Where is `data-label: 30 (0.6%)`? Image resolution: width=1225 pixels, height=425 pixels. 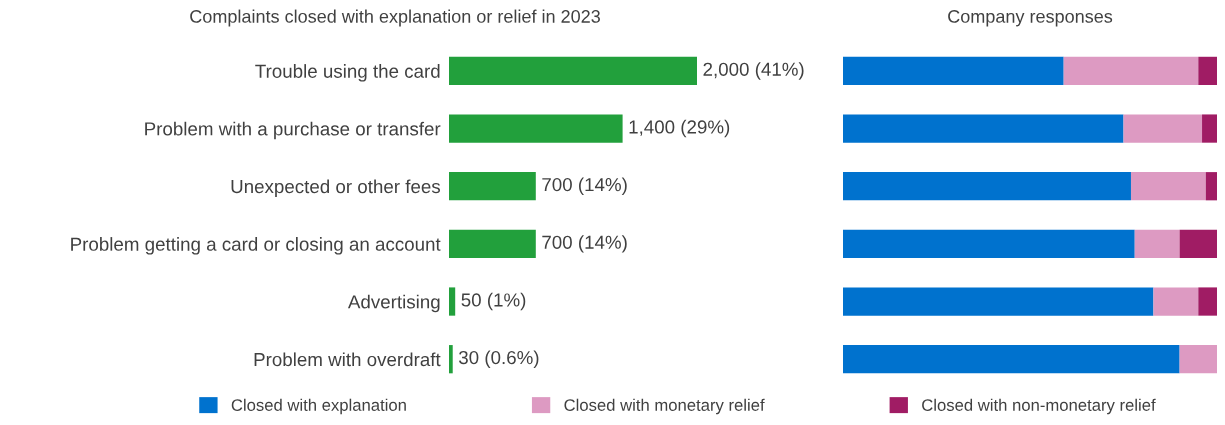 data-label: 30 (0.6%) is located at coordinates (498, 359).